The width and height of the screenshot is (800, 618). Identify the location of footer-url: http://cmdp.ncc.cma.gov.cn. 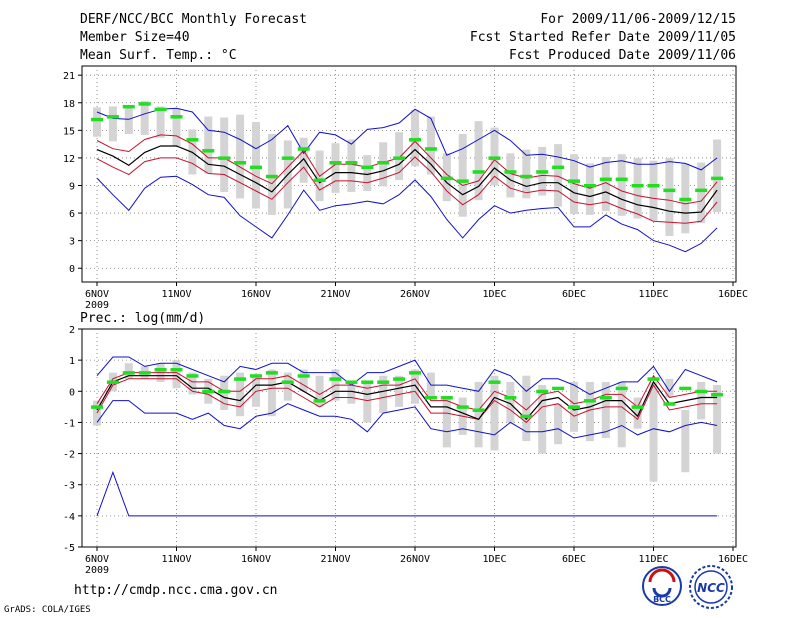
(176, 590).